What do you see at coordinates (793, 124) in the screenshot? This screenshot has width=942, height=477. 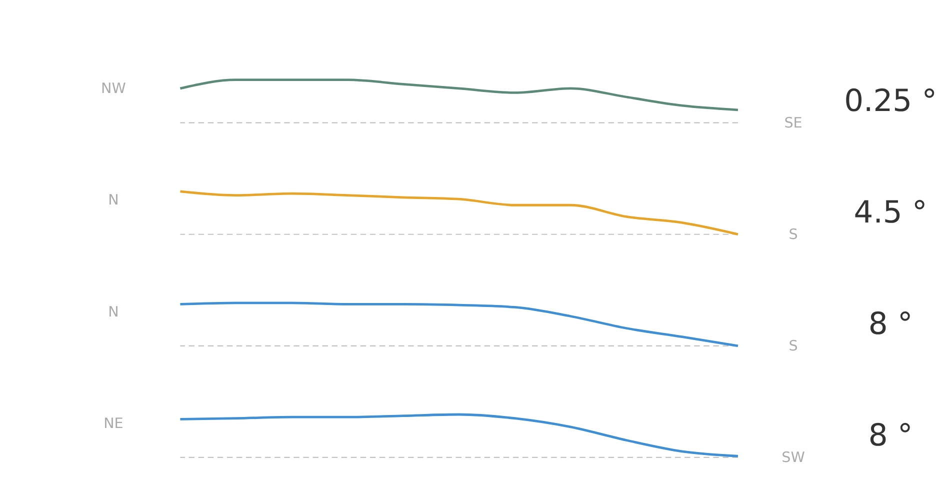 I see `text: SE` at bounding box center [793, 124].